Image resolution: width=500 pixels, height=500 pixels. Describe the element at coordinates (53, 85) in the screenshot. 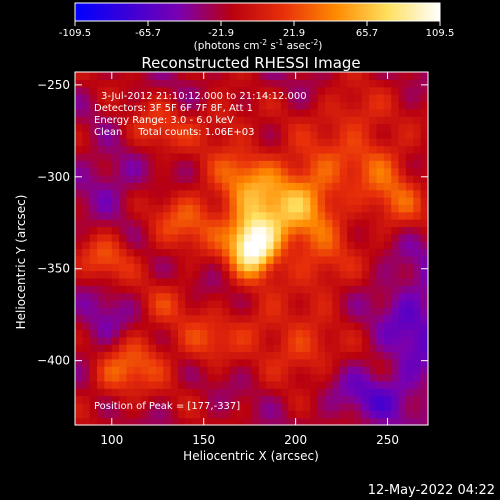

I see `y-tick-label: −250` at that location.